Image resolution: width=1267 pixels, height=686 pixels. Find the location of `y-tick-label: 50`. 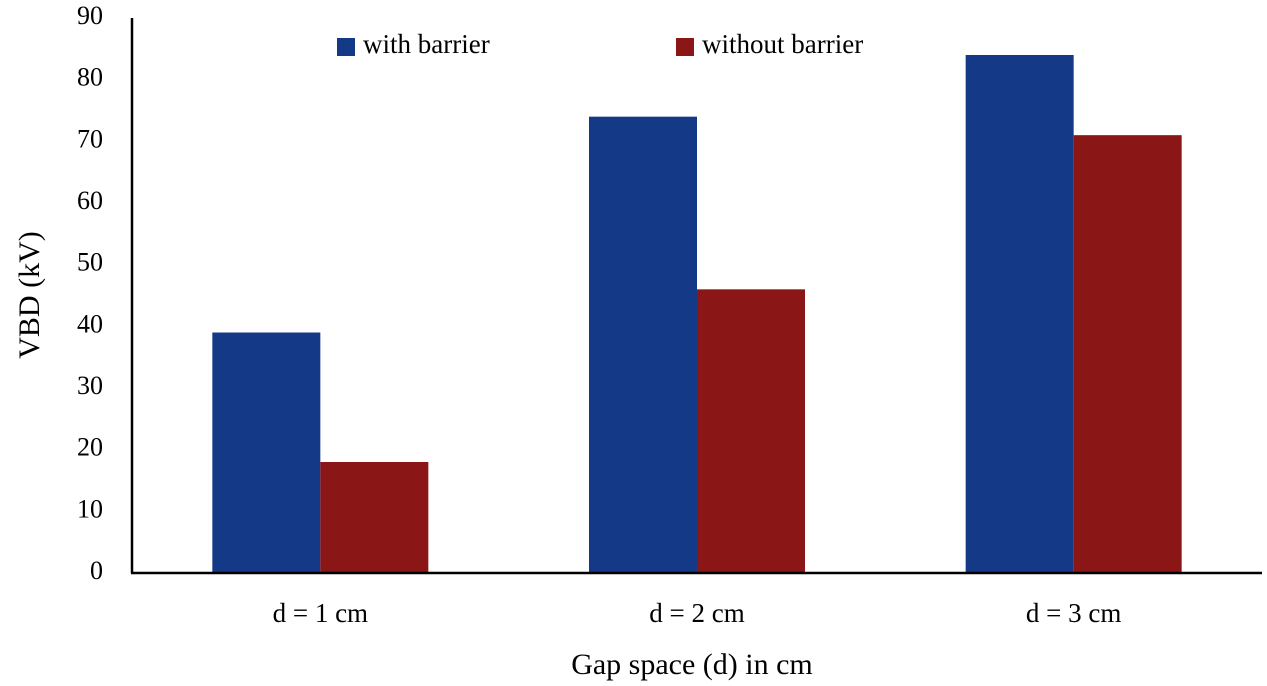

y-tick-label: 50 is located at coordinates (90, 262).